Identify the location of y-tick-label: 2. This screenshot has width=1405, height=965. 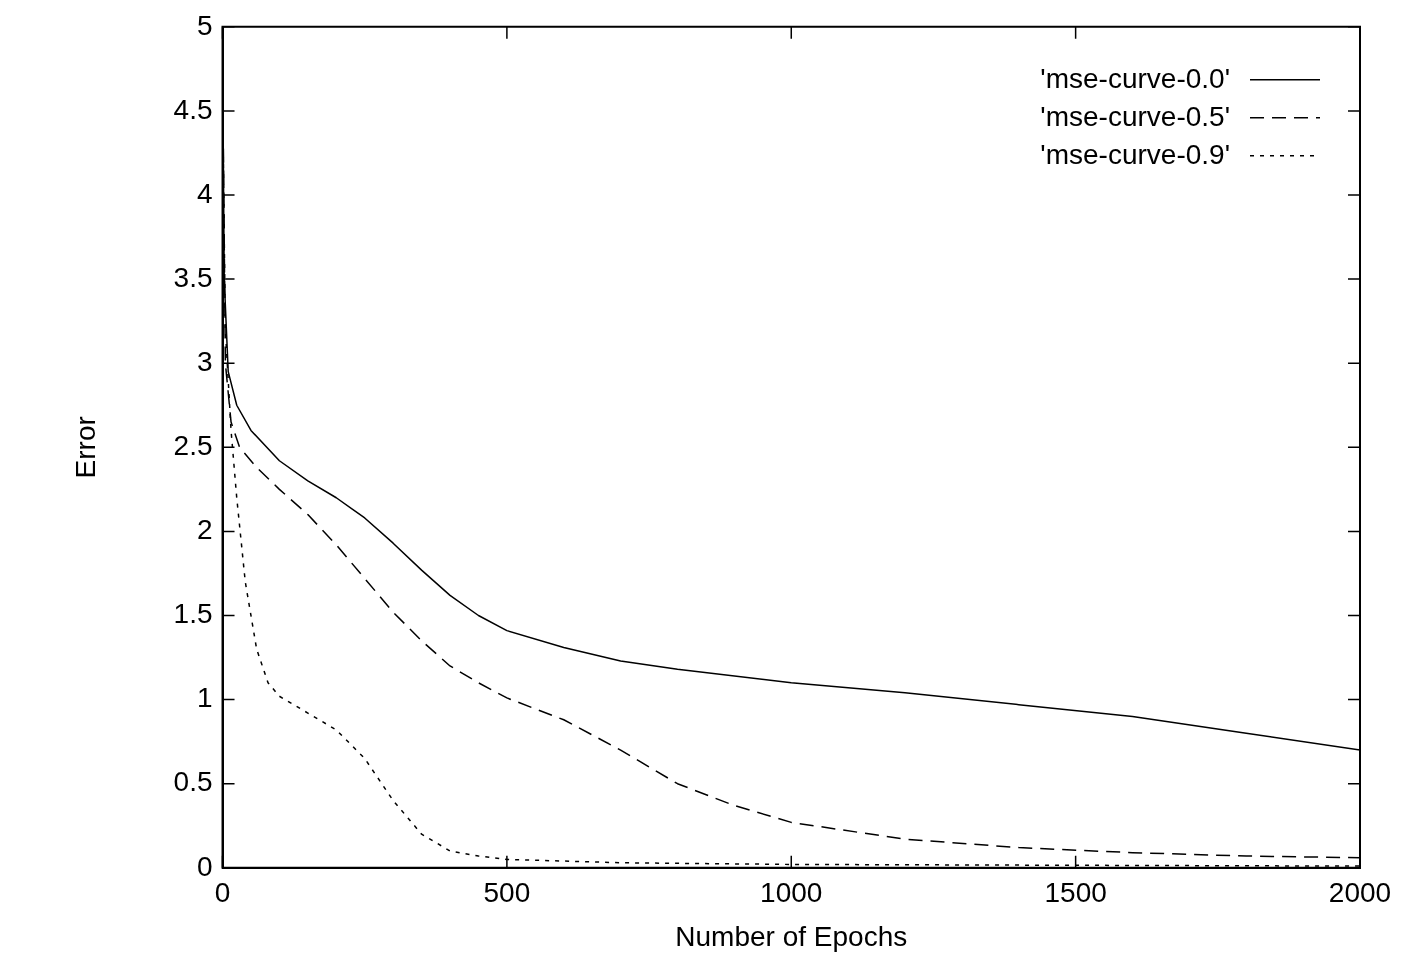
(204, 530).